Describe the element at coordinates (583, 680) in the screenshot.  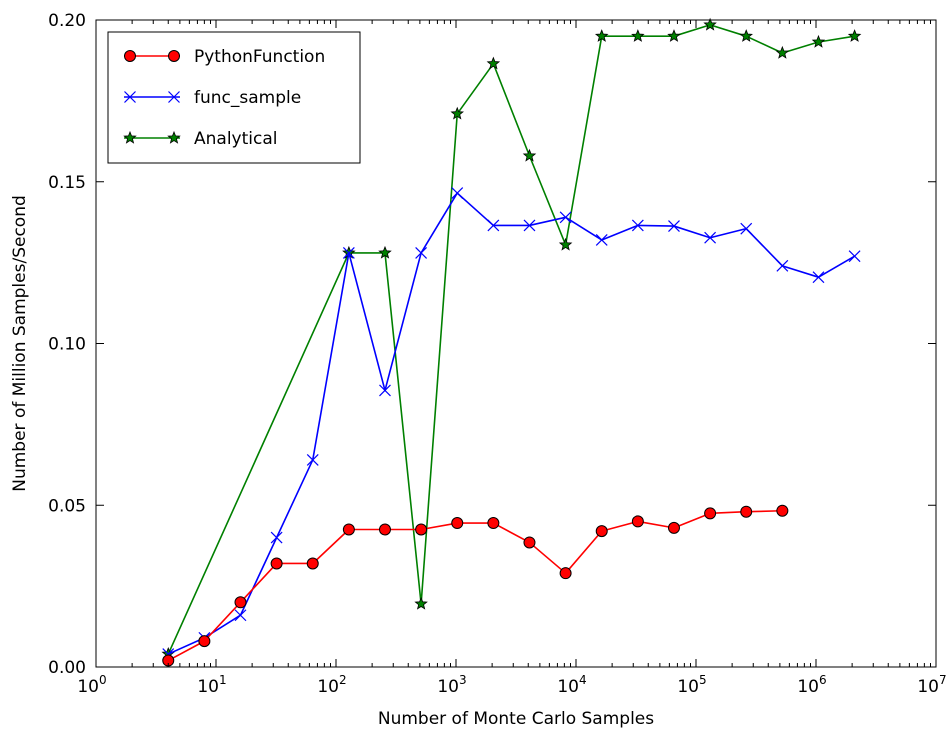
I see `x-tick-exponent: 4` at that location.